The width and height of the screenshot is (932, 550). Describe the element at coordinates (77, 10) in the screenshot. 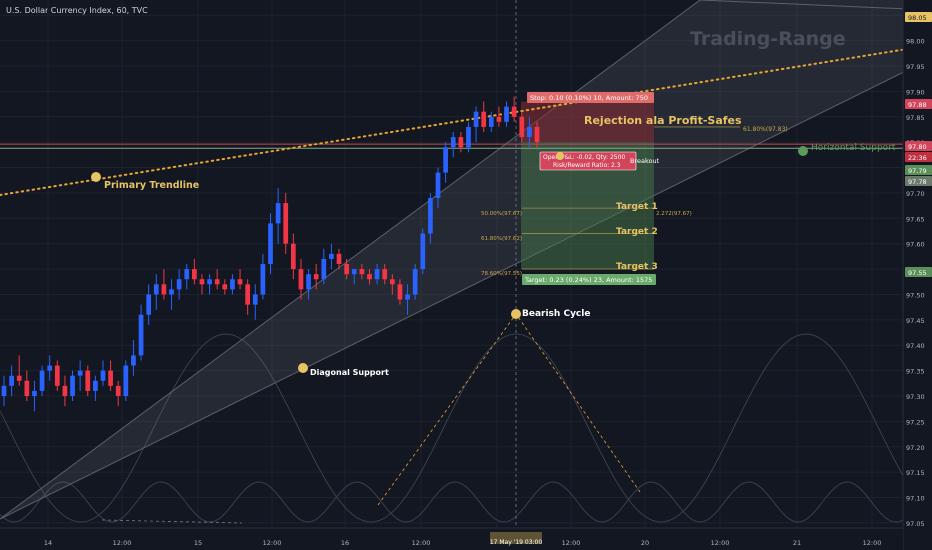

I see `symbol-title: U.S. Dollar Currency Index, 60, TVC` at that location.